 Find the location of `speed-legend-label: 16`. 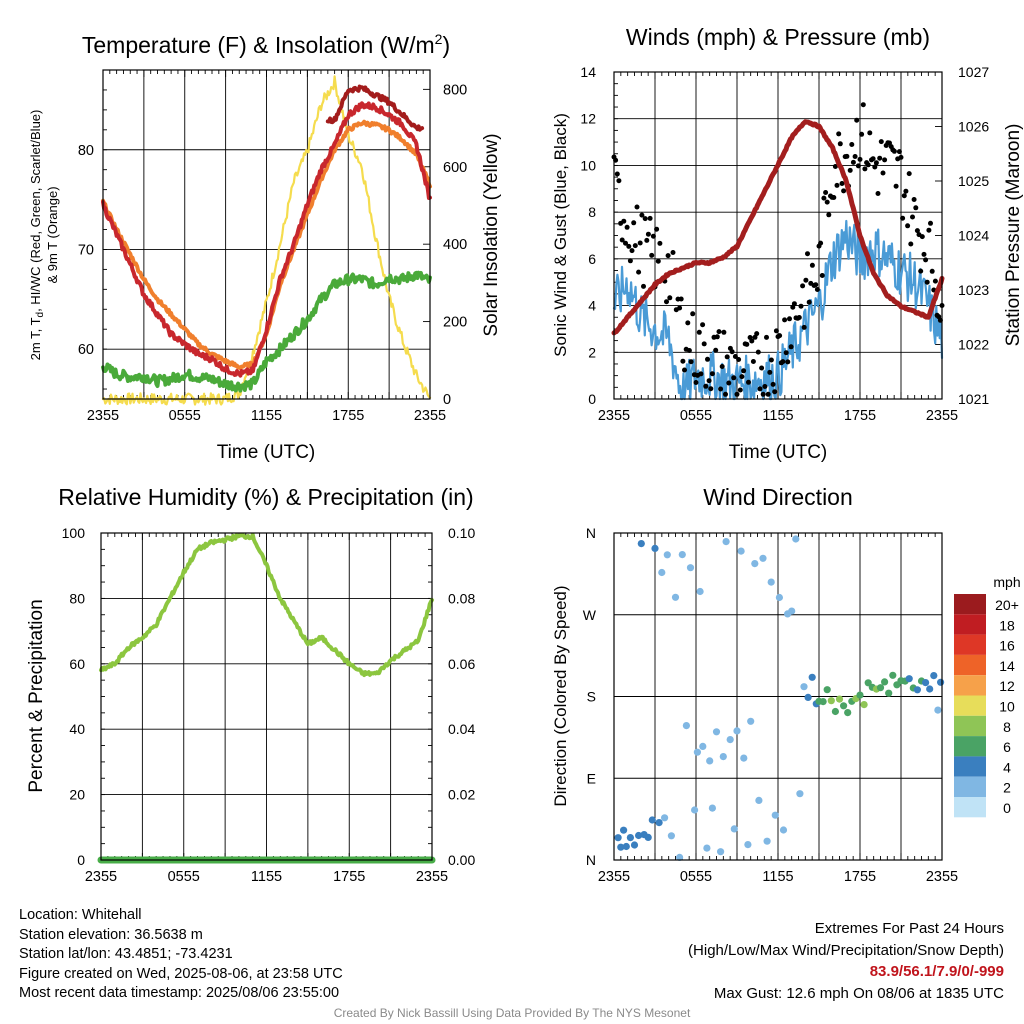

speed-legend-label: 16 is located at coordinates (1007, 646).